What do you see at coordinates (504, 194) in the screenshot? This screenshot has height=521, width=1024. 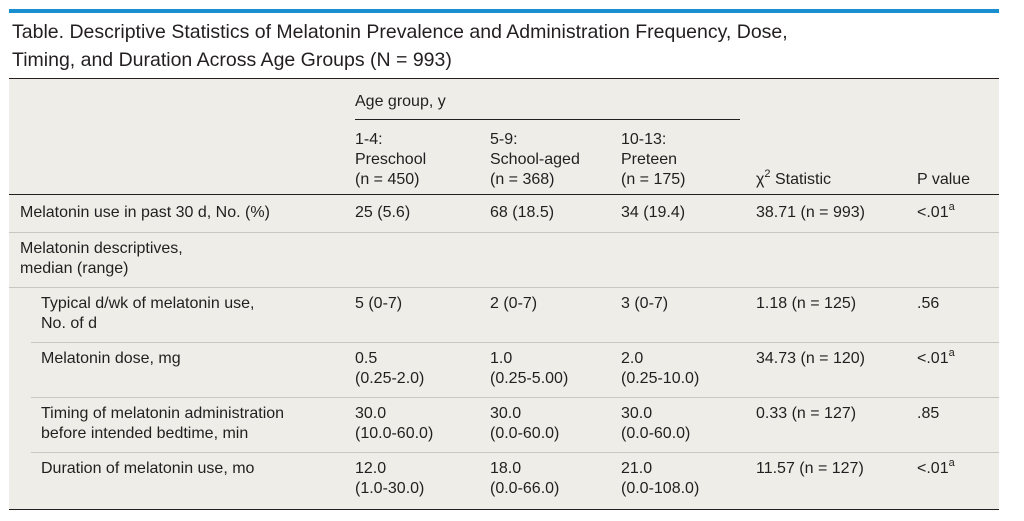 I see `header-rule` at bounding box center [504, 194].